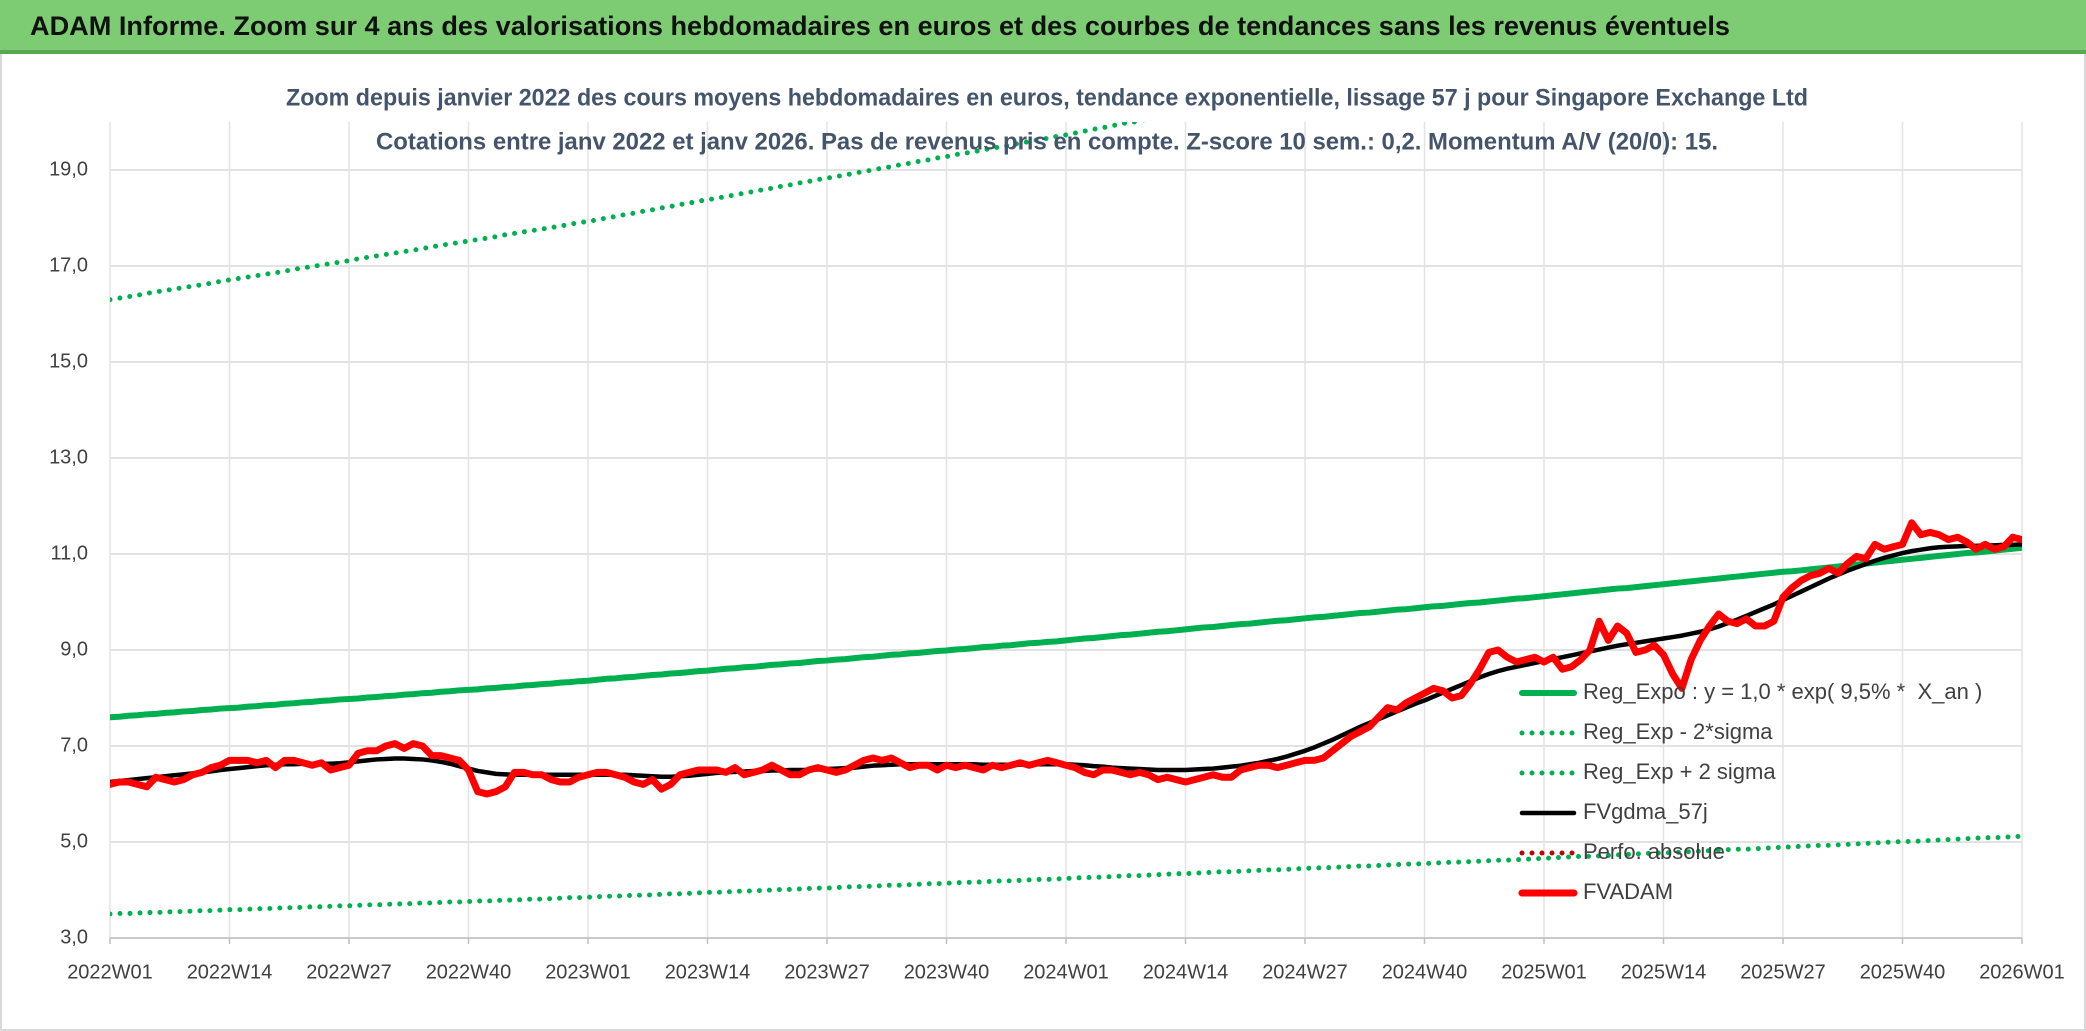 The height and width of the screenshot is (1031, 2086). Describe the element at coordinates (1628, 891) in the screenshot. I see `legend-label: FVADAM` at that location.